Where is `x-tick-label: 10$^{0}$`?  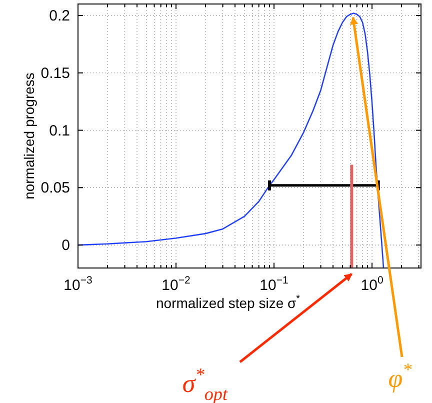 x-tick-label: 10$^{0}$ is located at coordinates (372, 284).